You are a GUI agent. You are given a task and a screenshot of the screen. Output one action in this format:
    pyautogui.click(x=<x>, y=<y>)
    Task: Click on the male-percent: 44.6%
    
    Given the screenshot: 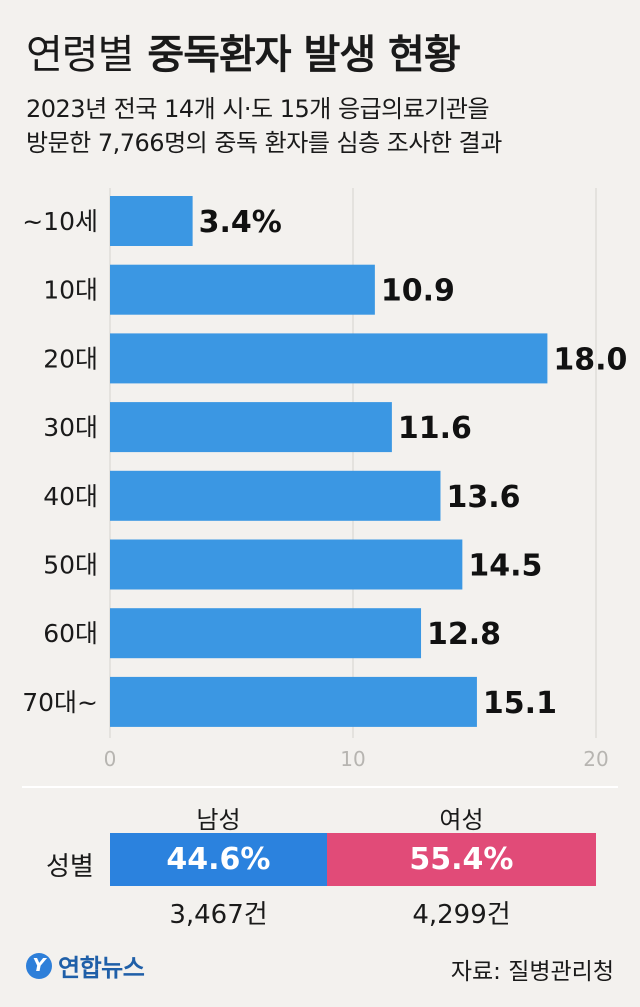 What is the action you would take?
    pyautogui.click(x=218, y=859)
    